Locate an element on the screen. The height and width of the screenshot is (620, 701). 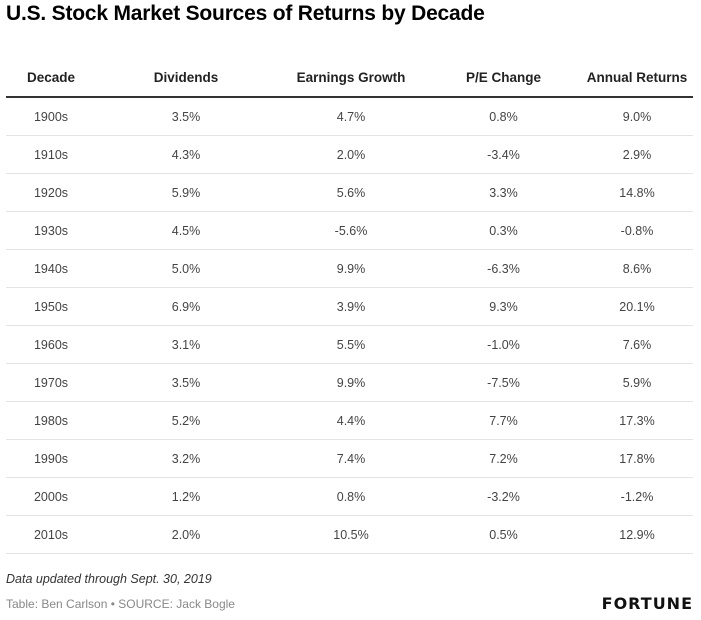
cell-annual-returns: 9.0% is located at coordinates (637, 116).